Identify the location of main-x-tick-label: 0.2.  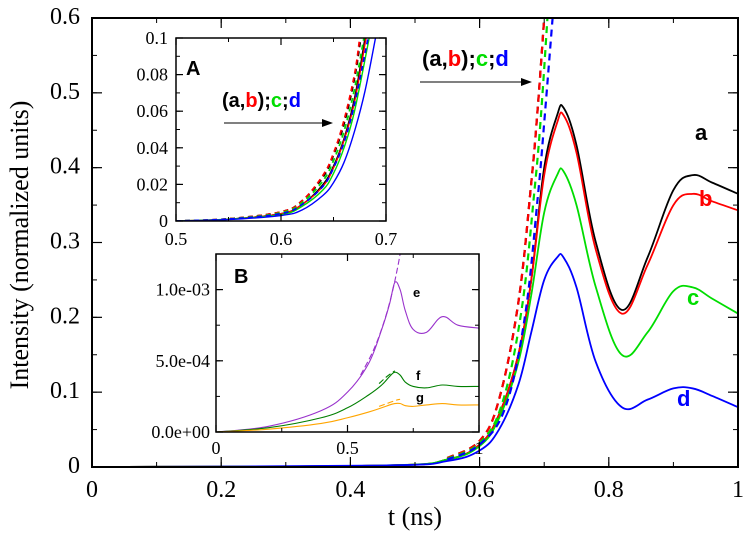
(221, 490).